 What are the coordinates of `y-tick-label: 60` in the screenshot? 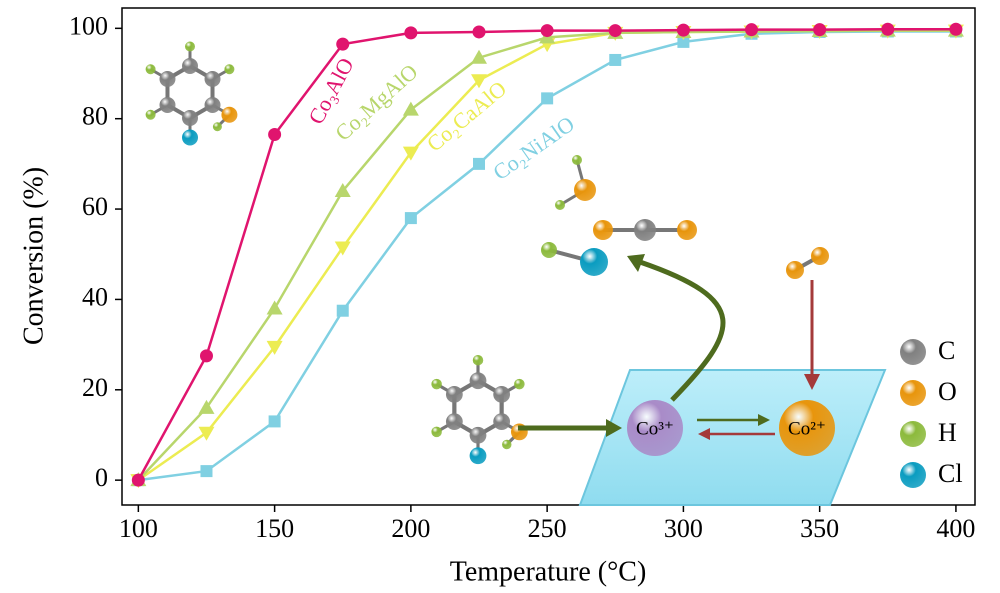 It's located at (95, 206).